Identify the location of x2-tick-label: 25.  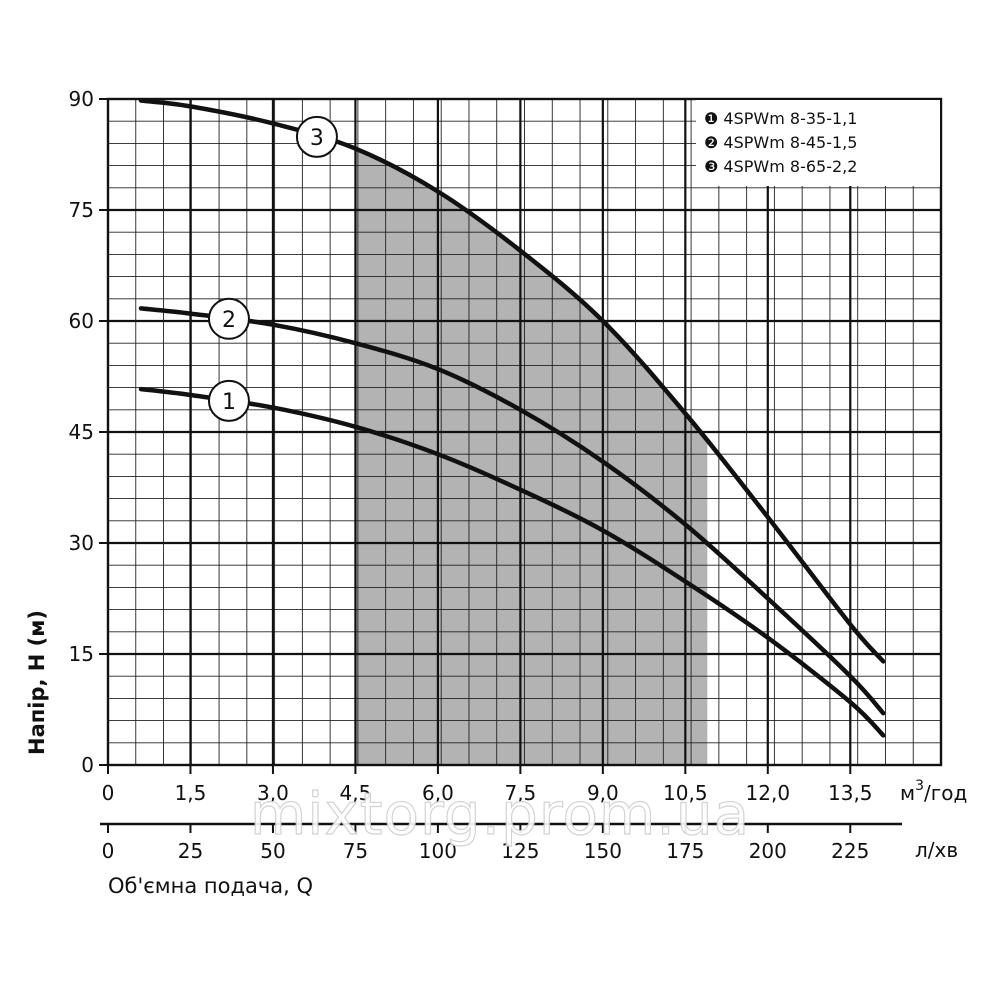
(190, 851).